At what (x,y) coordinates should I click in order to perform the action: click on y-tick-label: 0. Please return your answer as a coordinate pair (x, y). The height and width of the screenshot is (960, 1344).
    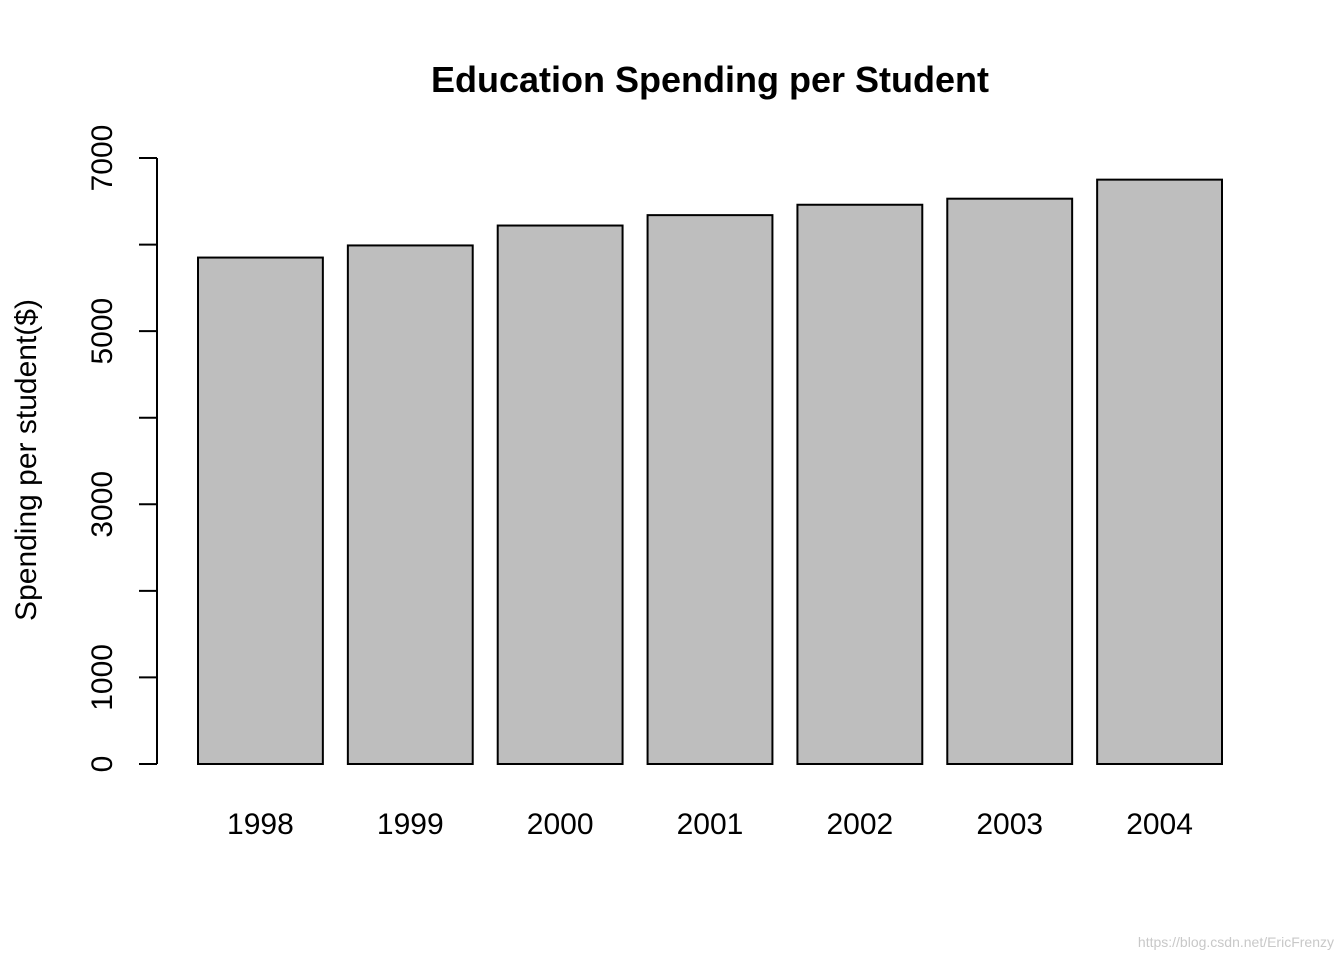
    Looking at the image, I should click on (102, 764).